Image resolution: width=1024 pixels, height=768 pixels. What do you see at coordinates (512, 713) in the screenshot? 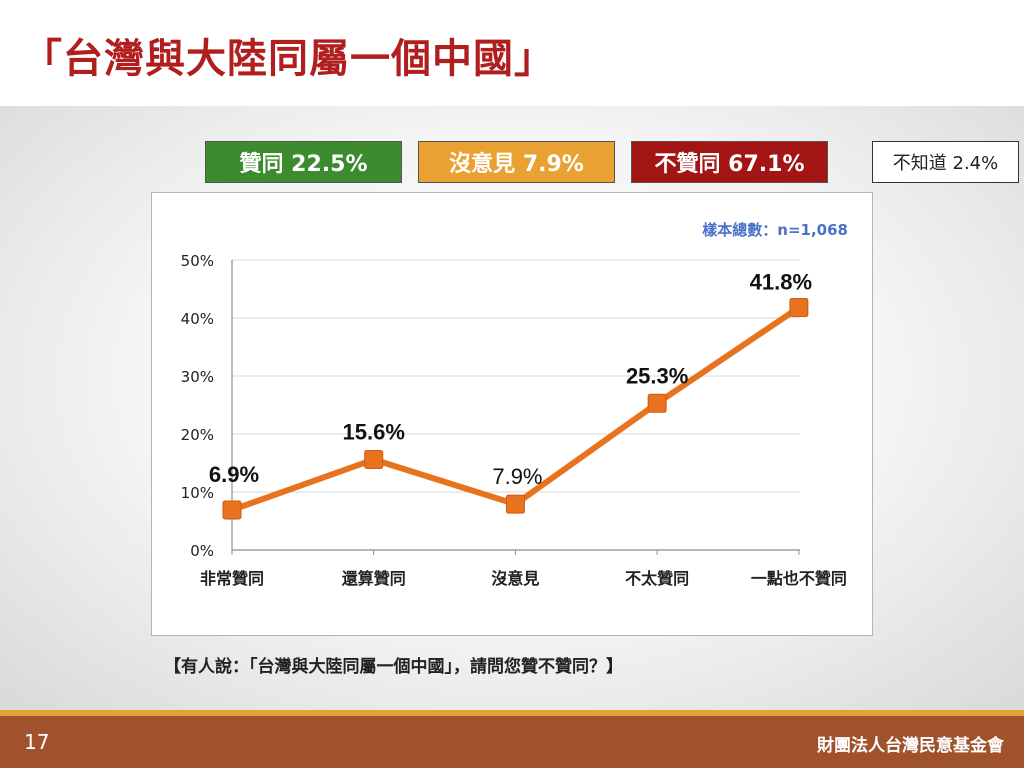
I see `footer-stripe` at bounding box center [512, 713].